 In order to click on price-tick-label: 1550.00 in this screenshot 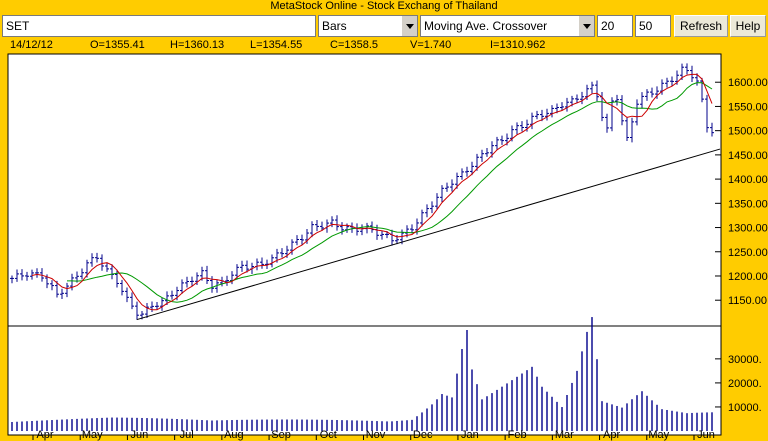, I will do `click(748, 107)`.